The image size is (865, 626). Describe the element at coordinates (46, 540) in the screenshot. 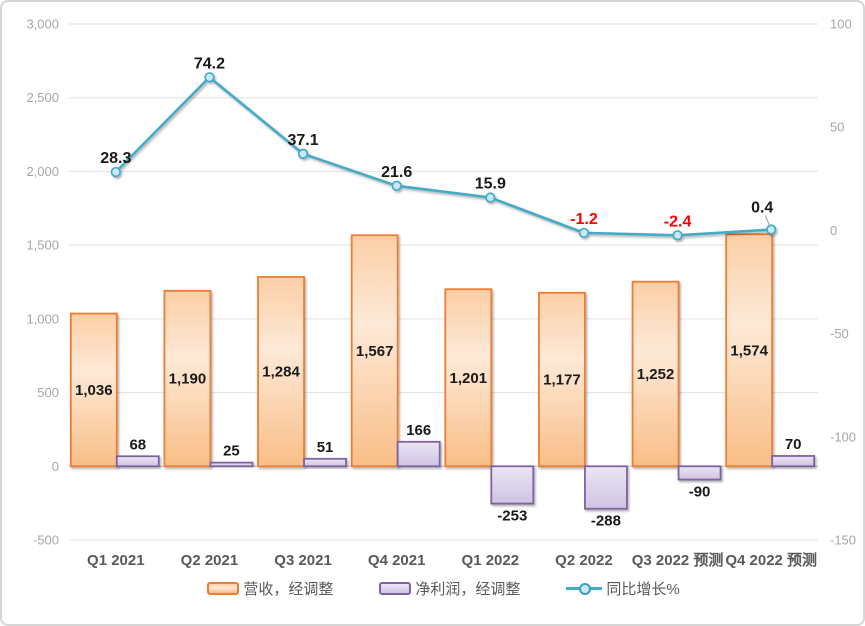

I see `left-axis-tick-label: -500` at that location.